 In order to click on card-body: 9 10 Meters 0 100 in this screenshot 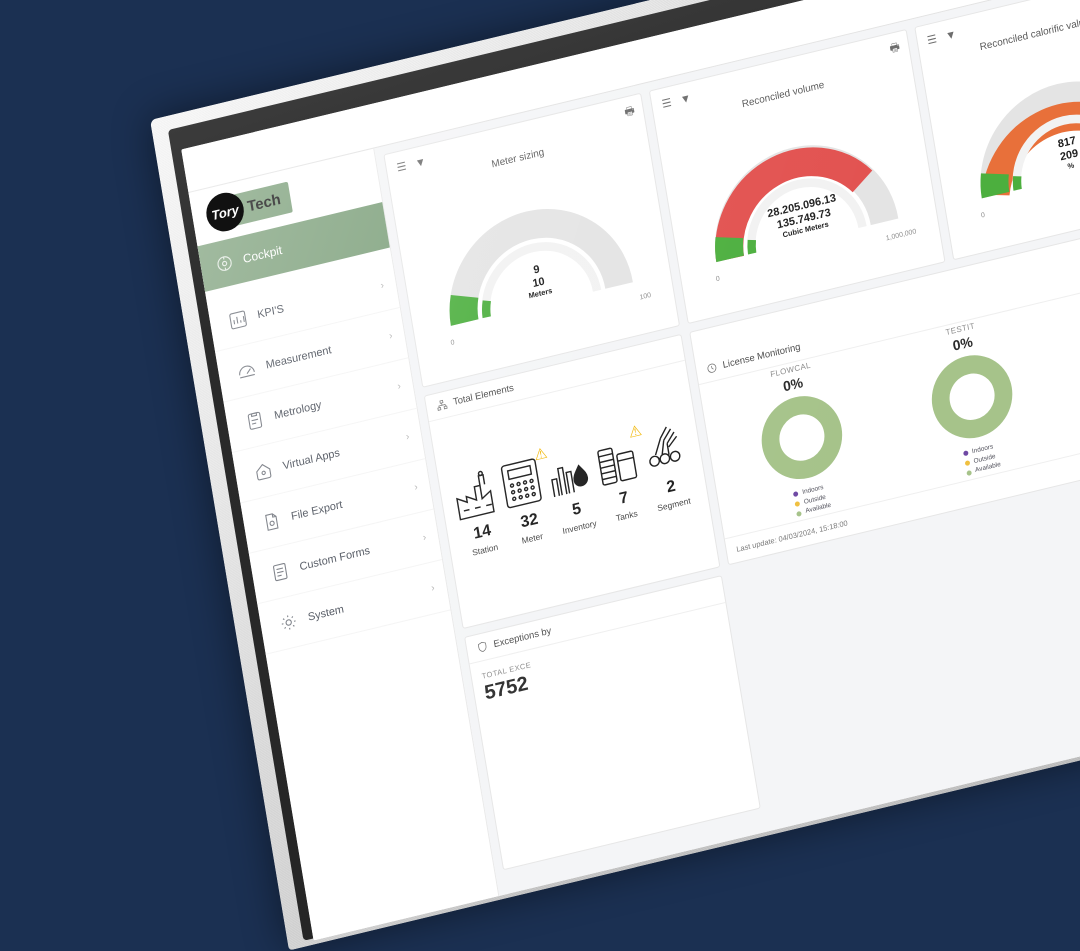, I will do `click(535, 259)`.